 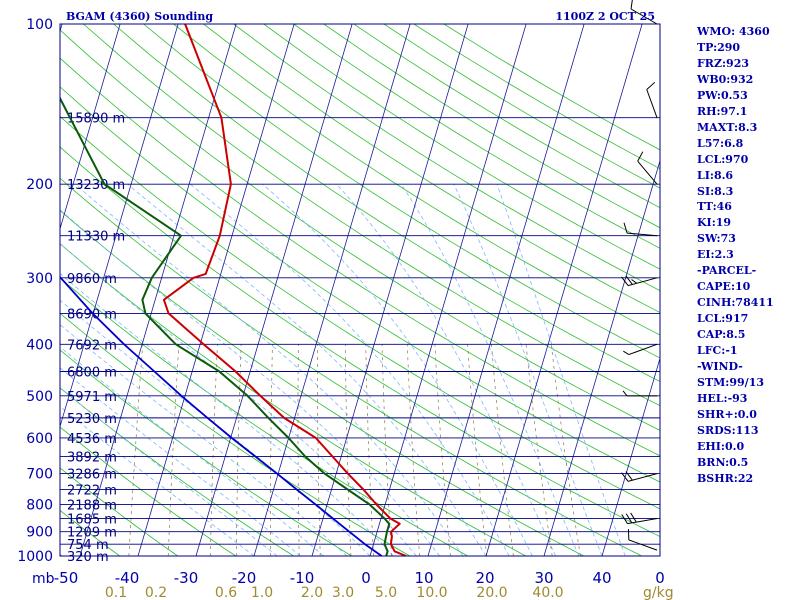 What do you see at coordinates (715, 191) in the screenshot?
I see `stat-line: SI:8.3` at bounding box center [715, 191].